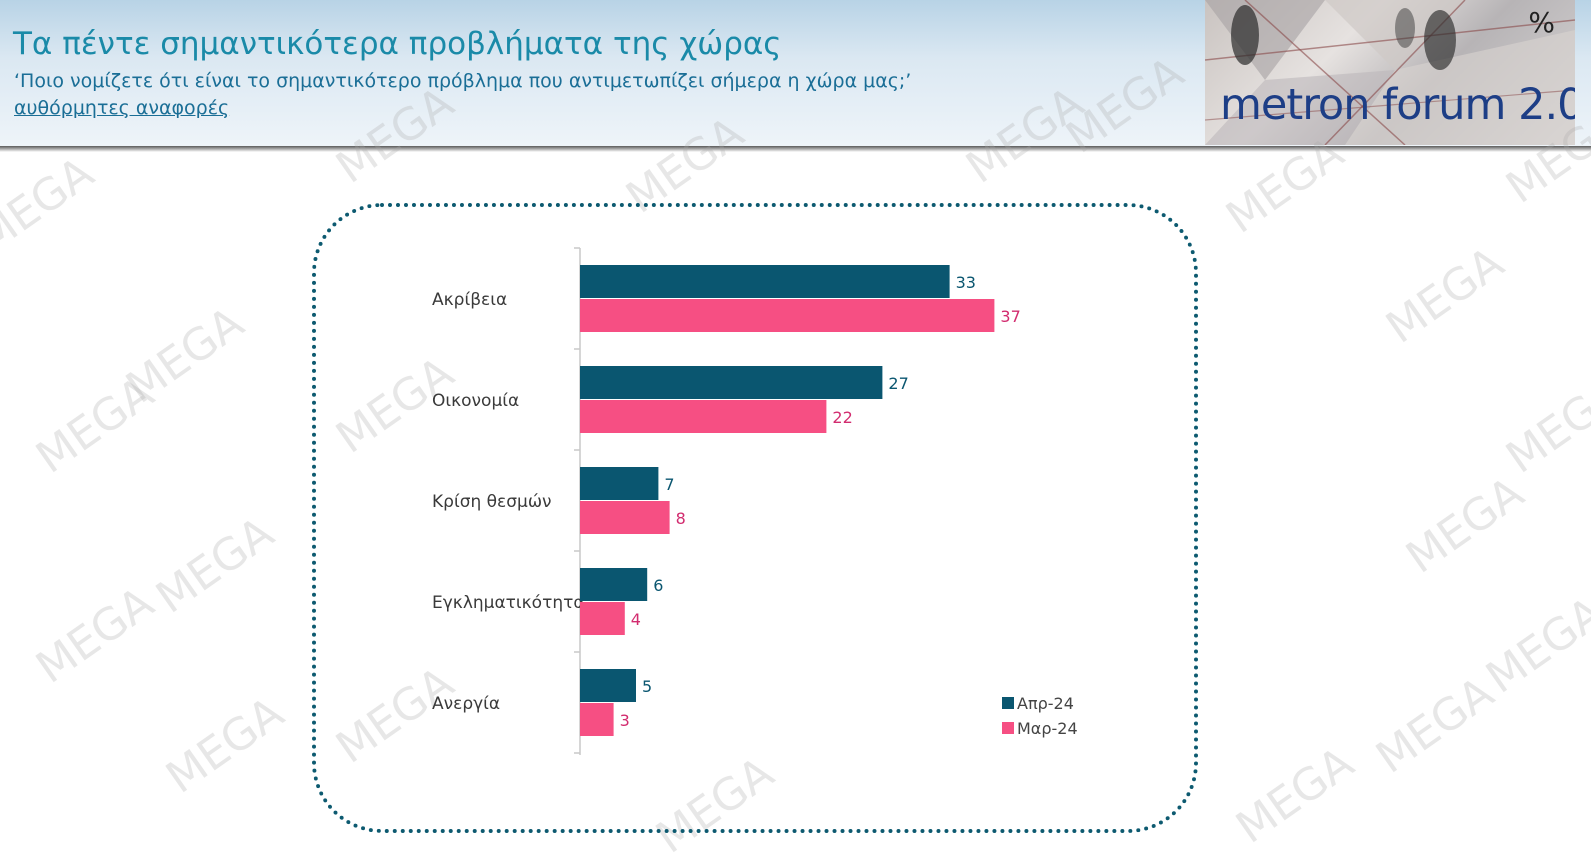 Image resolution: width=1591 pixels, height=864 pixels. I want to click on category-label: Εγκληματικότητα, so click(508, 603).